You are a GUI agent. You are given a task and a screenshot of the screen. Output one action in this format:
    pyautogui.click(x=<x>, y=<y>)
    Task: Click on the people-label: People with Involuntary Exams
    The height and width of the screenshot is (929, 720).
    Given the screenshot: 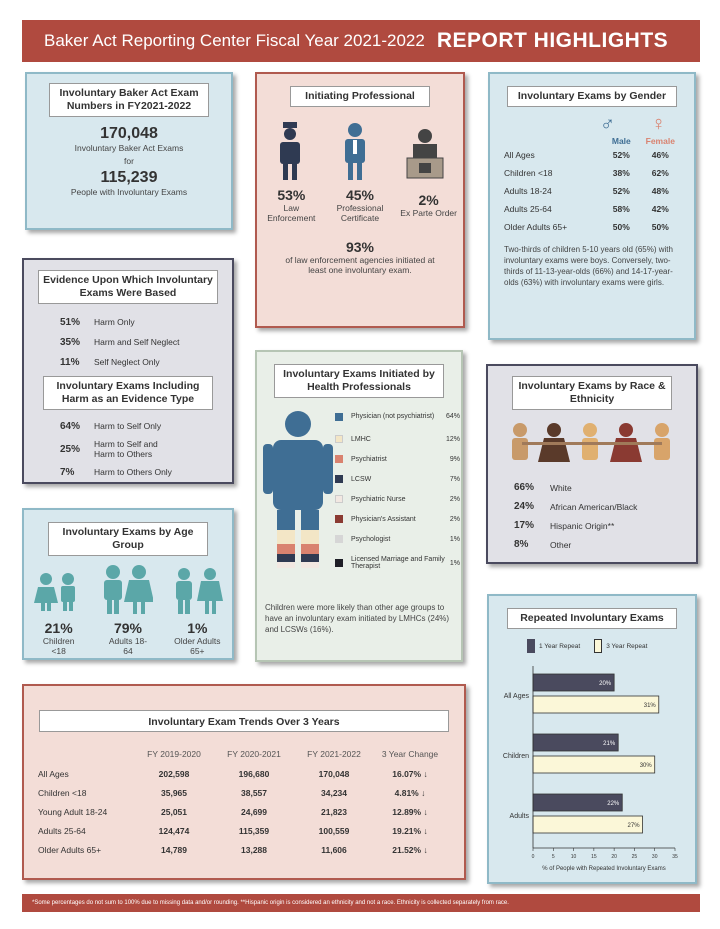 What is the action you would take?
    pyautogui.click(x=129, y=192)
    